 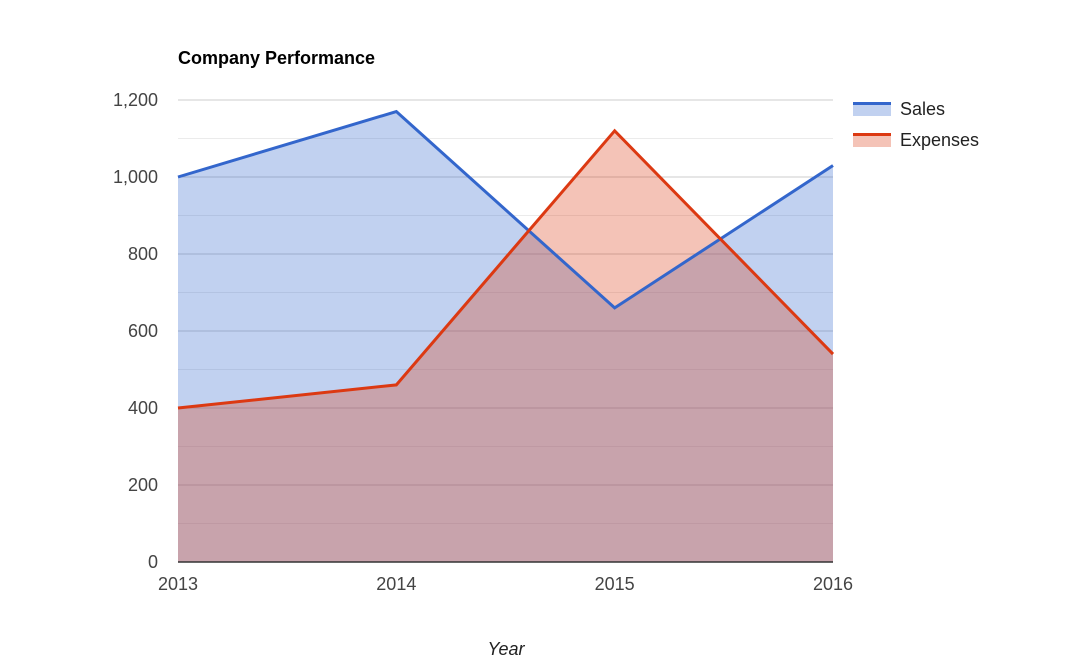 I want to click on legend: Sales Expenses, so click(x=916, y=124).